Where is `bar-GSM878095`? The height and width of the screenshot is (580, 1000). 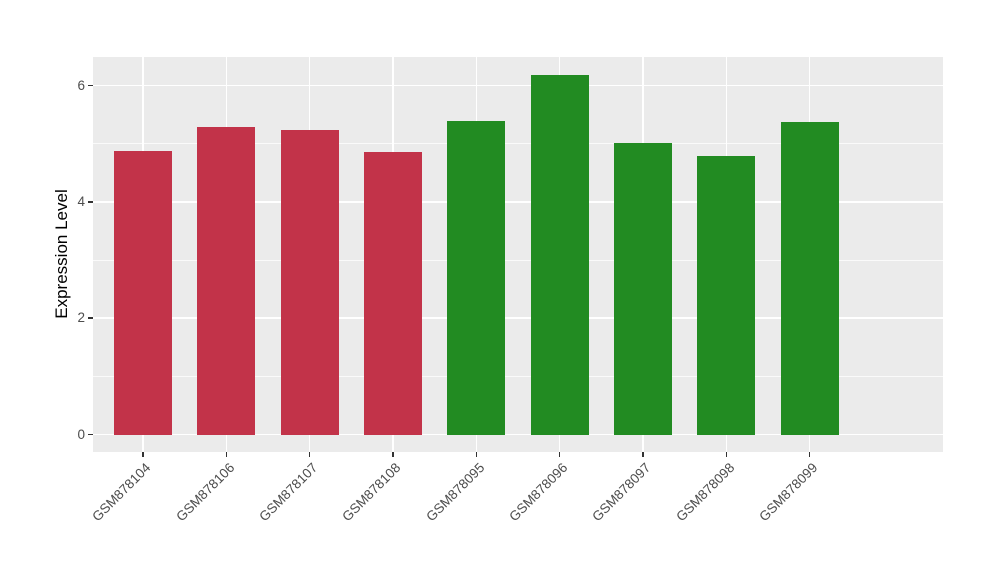 bar-GSM878095 is located at coordinates (476, 277).